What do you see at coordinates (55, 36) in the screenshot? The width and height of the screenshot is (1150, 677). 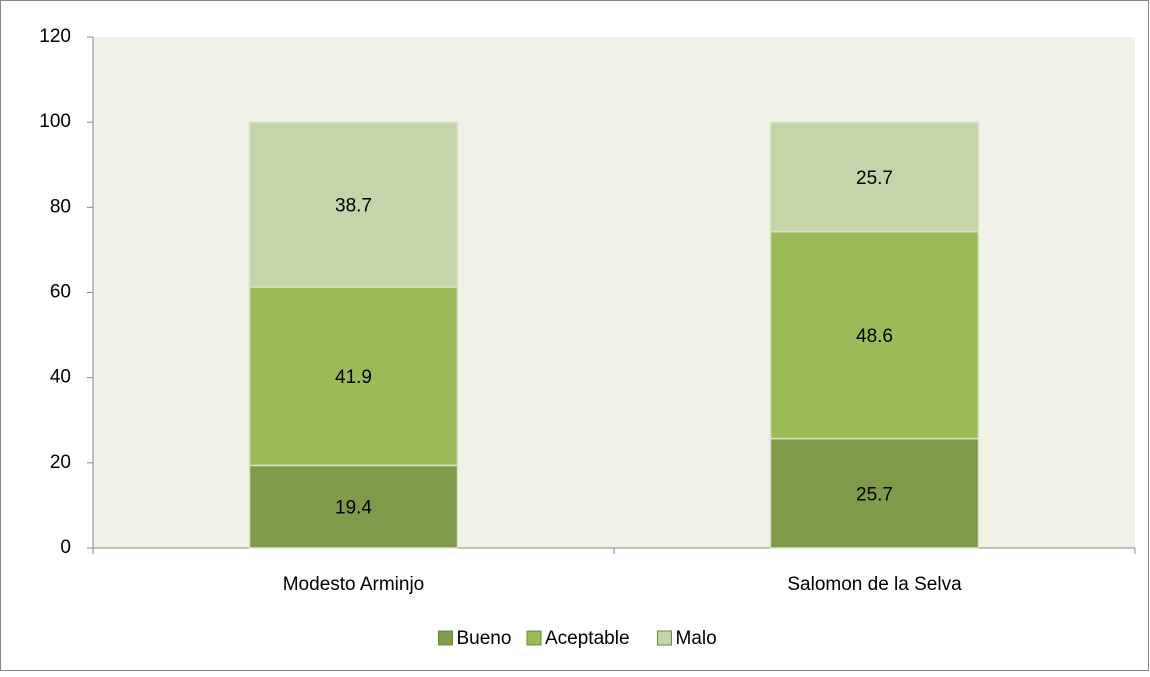 I see `y-tick-label: 120` at bounding box center [55, 36].